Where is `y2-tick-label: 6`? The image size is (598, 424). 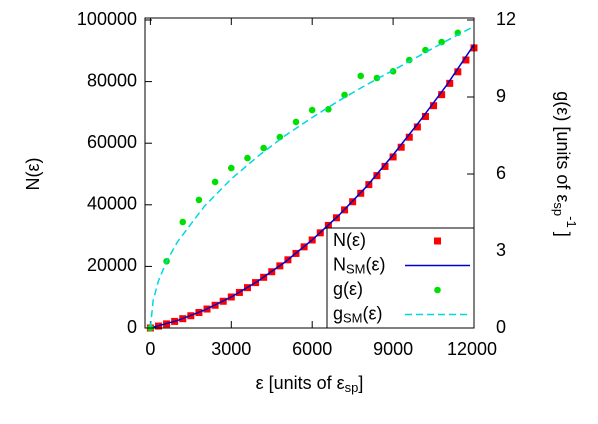 y2-tick-label: 6 is located at coordinates (501, 173).